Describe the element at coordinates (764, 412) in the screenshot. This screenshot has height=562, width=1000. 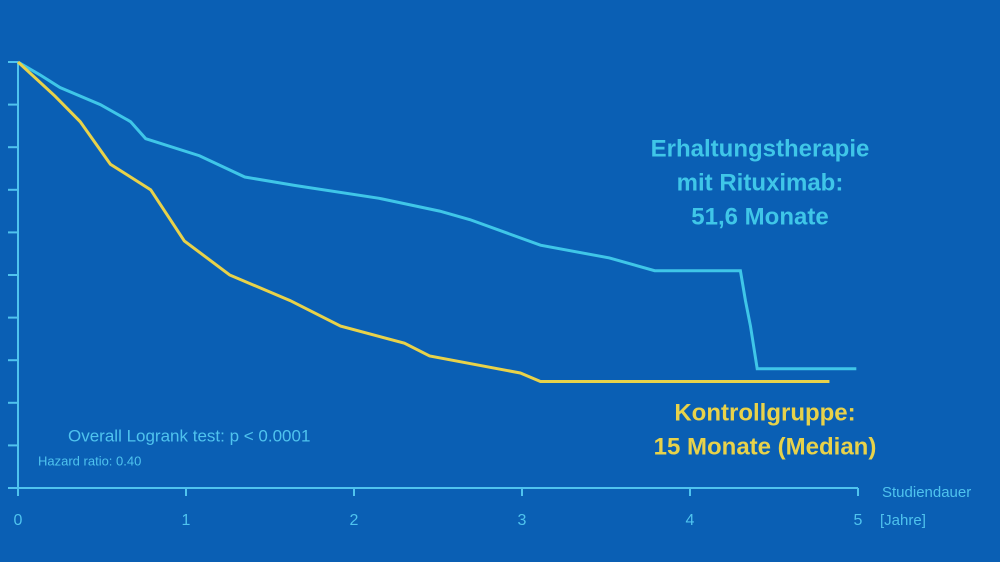
I see `series-label: Kontrollgruppe:` at that location.